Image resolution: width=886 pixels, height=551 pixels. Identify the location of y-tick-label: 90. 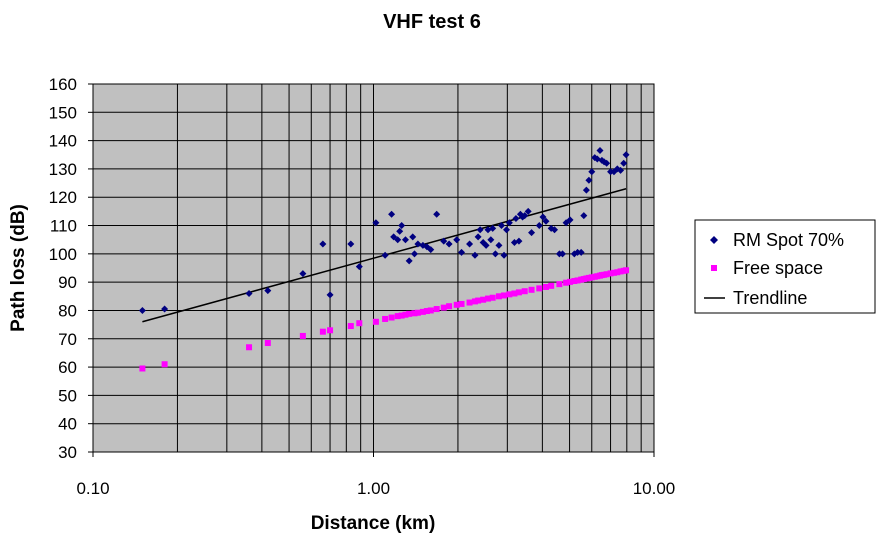
(67, 282).